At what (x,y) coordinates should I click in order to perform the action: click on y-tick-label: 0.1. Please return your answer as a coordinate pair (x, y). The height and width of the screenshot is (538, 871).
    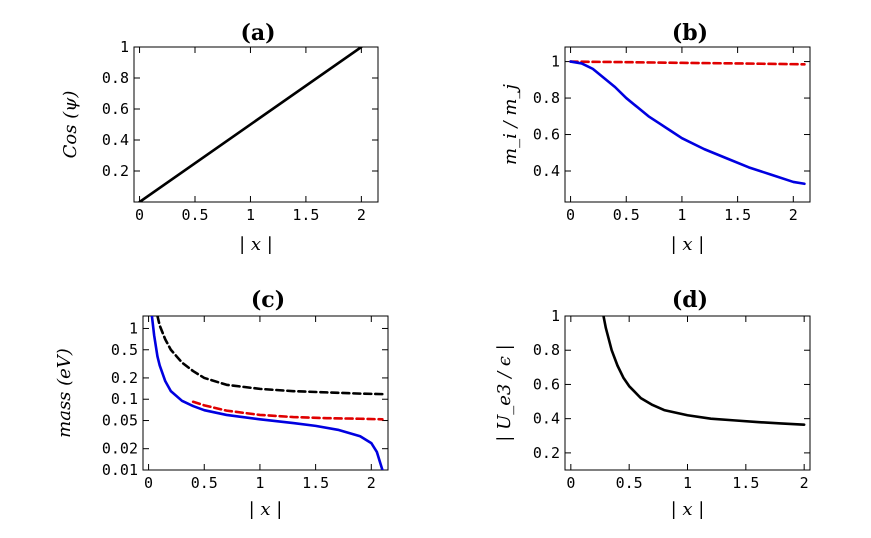
    Looking at the image, I should click on (124, 399).